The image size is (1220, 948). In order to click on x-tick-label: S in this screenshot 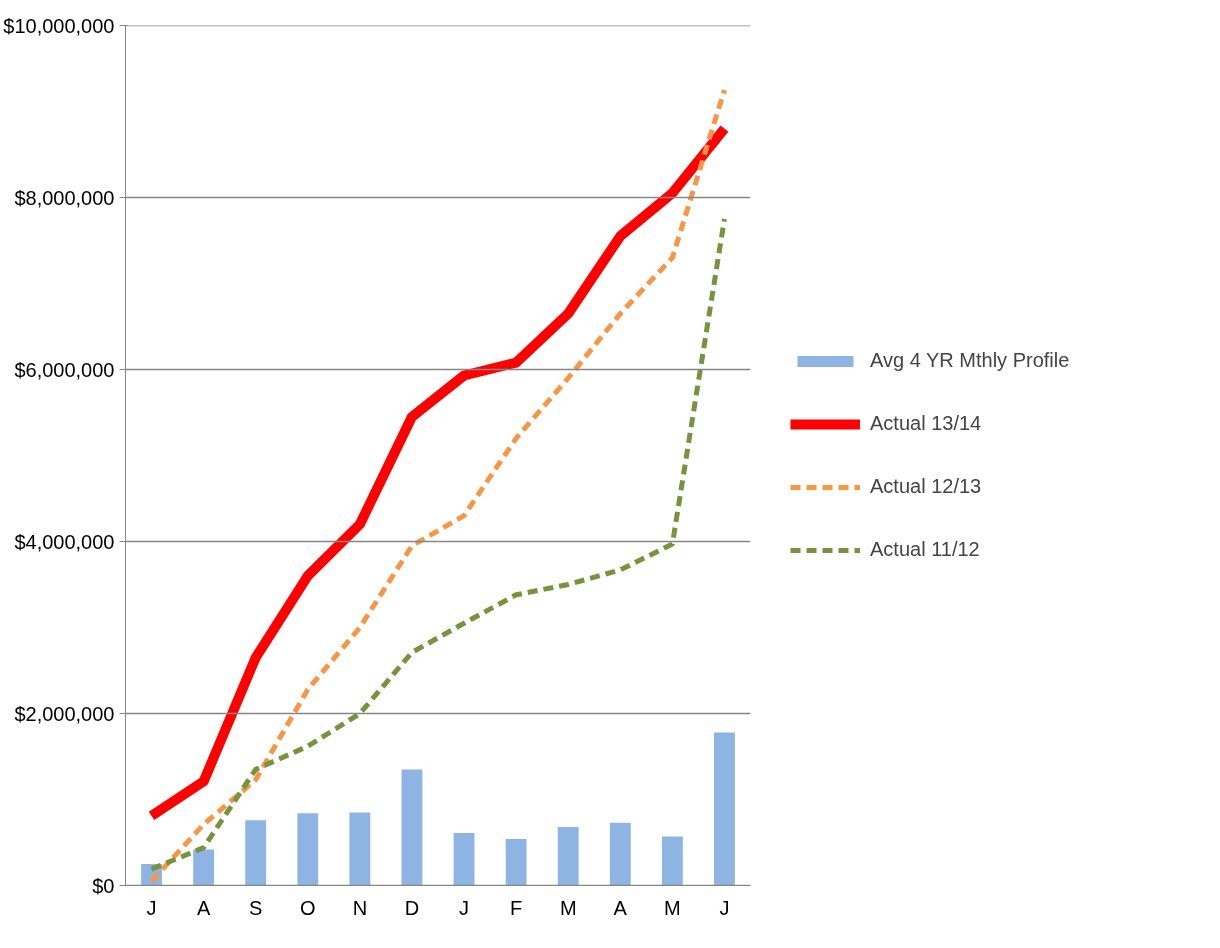, I will do `click(256, 907)`.